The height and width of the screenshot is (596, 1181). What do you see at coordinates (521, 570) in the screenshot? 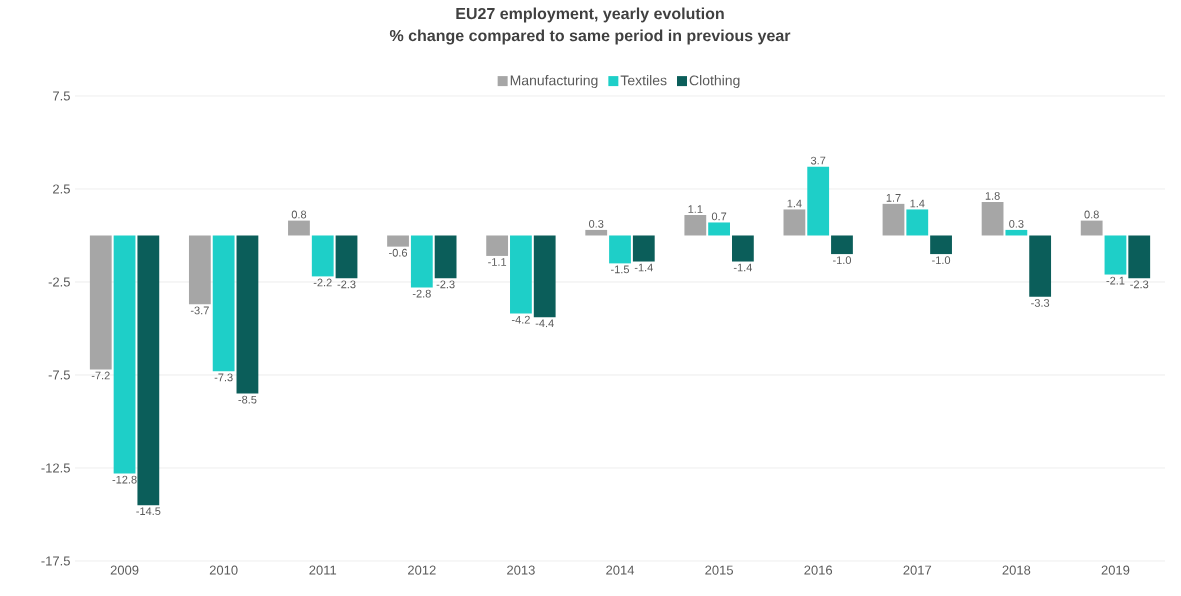
I see `x-tick-label: 2013` at bounding box center [521, 570].